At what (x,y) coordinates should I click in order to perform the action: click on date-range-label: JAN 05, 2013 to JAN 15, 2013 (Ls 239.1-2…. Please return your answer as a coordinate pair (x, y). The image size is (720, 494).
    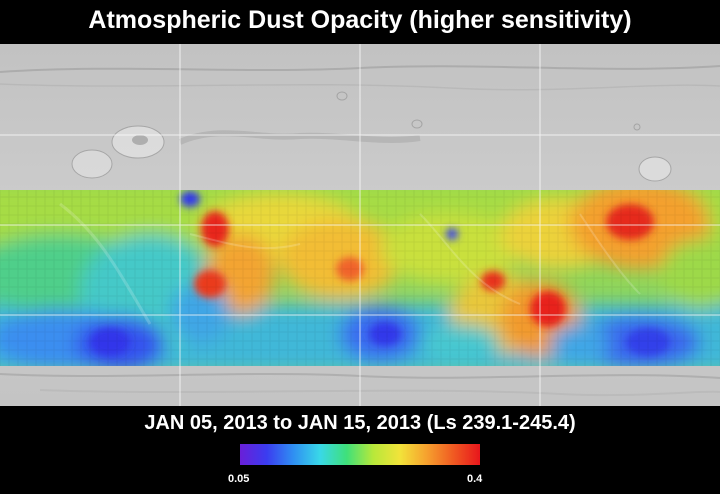
    Looking at the image, I should click on (360, 423).